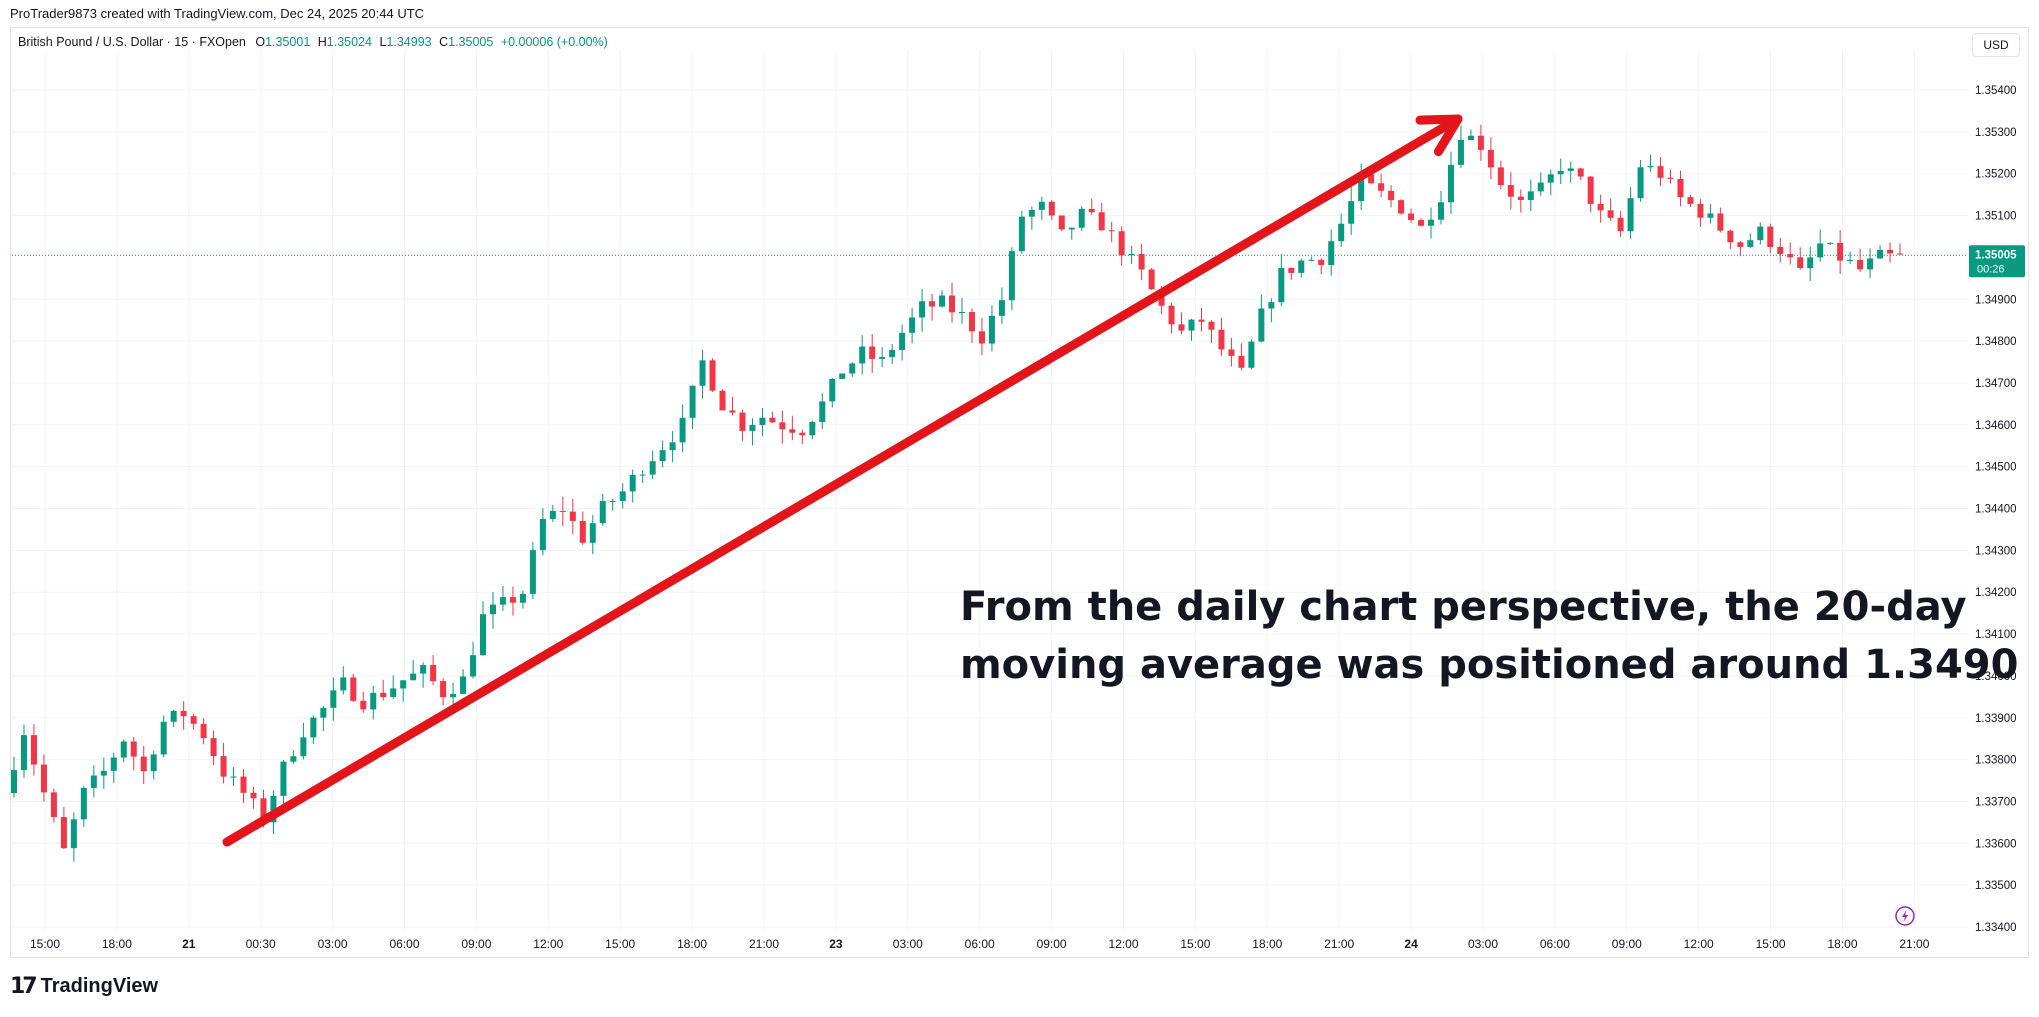  Describe the element at coordinates (349, 42) in the screenshot. I see `high-value: 1.35024` at that location.